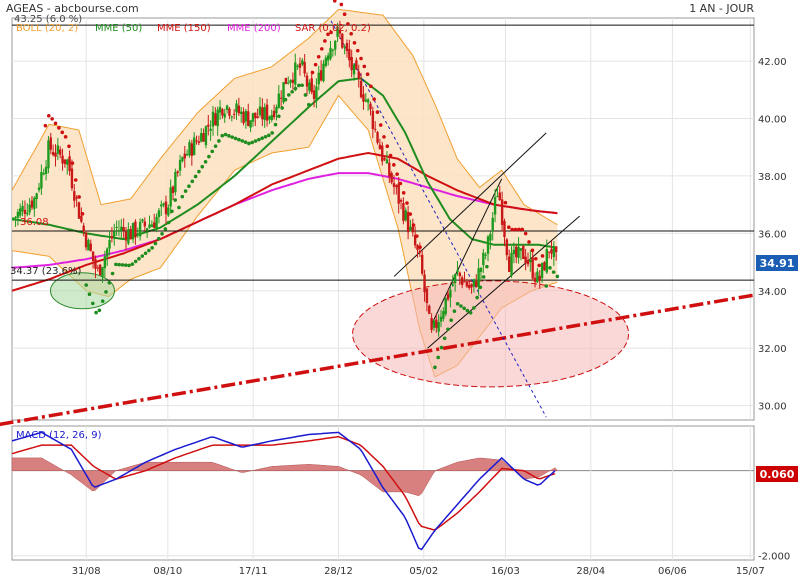 Image resolution: width=800 pixels, height=584 pixels. Describe the element at coordinates (772, 407) in the screenshot. I see `y-tick-label: 30.00` at that location.